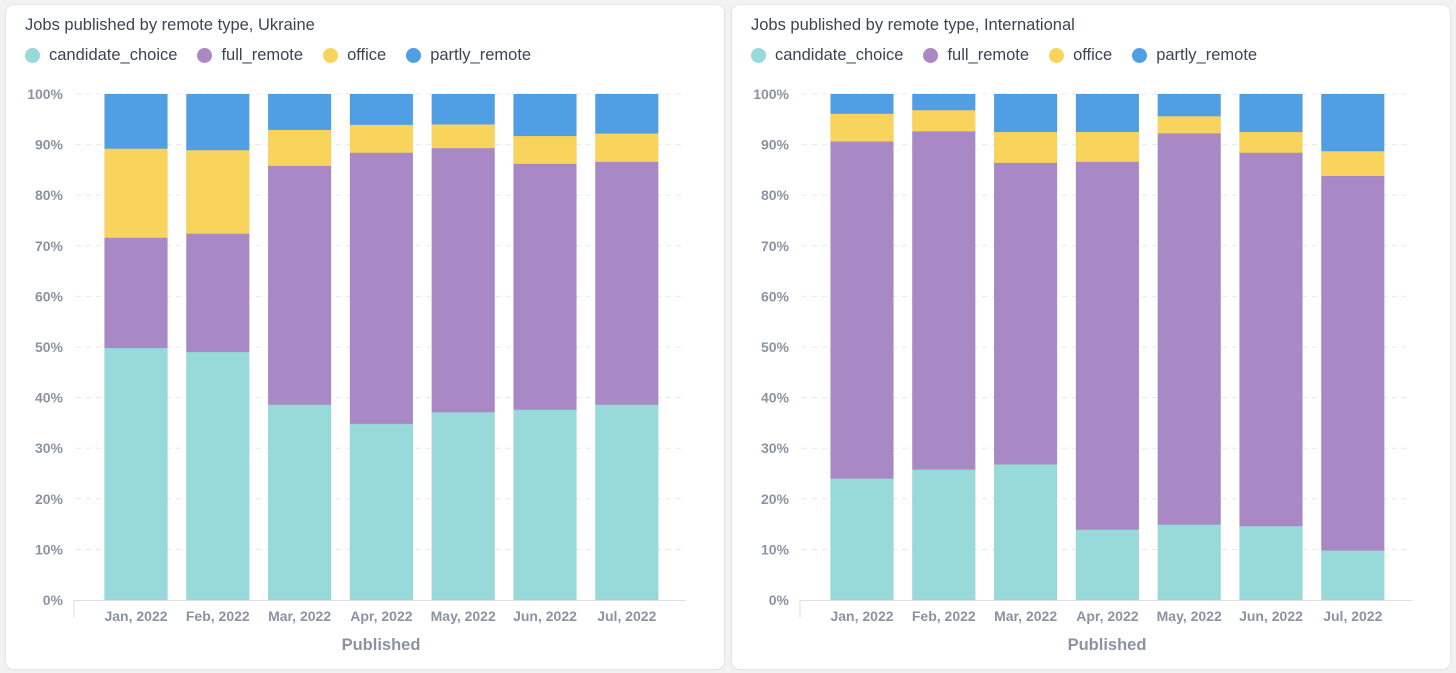 The height and width of the screenshot is (673, 1456). What do you see at coordinates (367, 55) in the screenshot?
I see `legend-label: office` at bounding box center [367, 55].